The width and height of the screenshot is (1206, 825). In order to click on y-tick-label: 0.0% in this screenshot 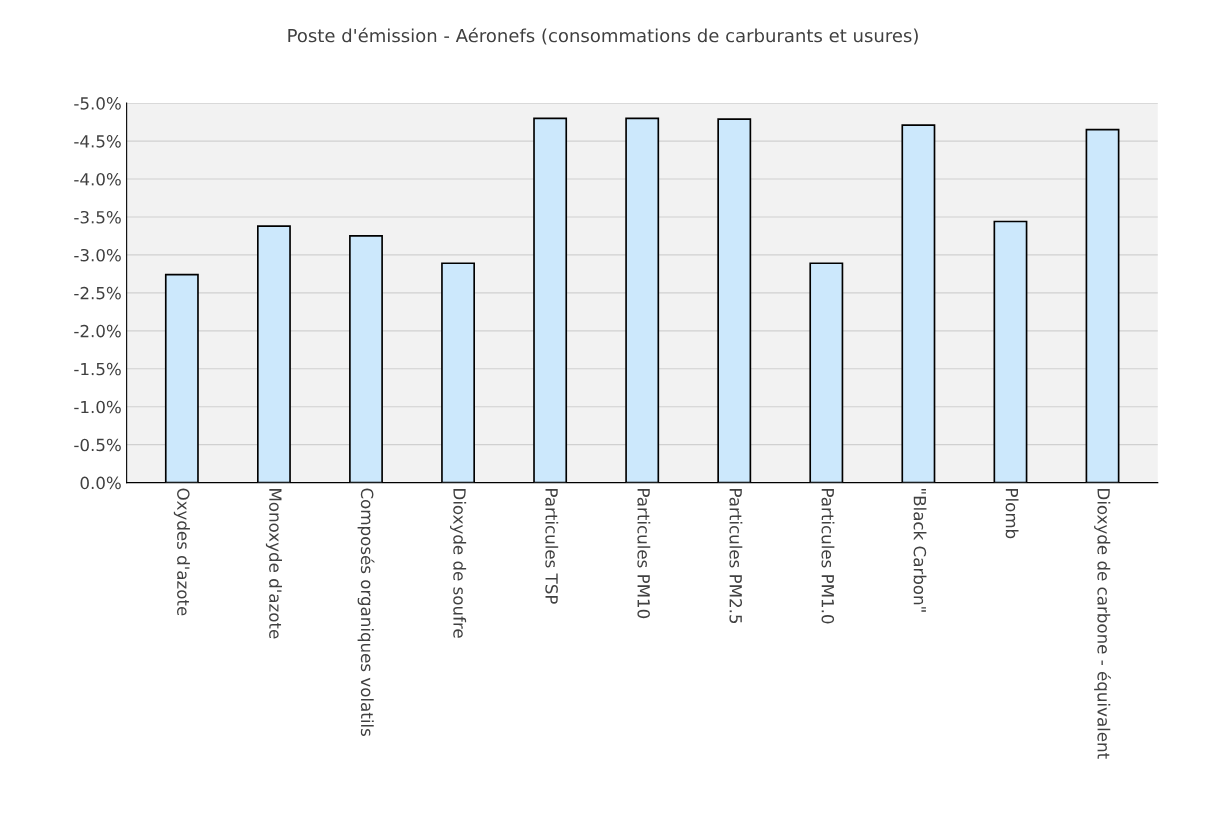, I will do `click(100, 483)`.